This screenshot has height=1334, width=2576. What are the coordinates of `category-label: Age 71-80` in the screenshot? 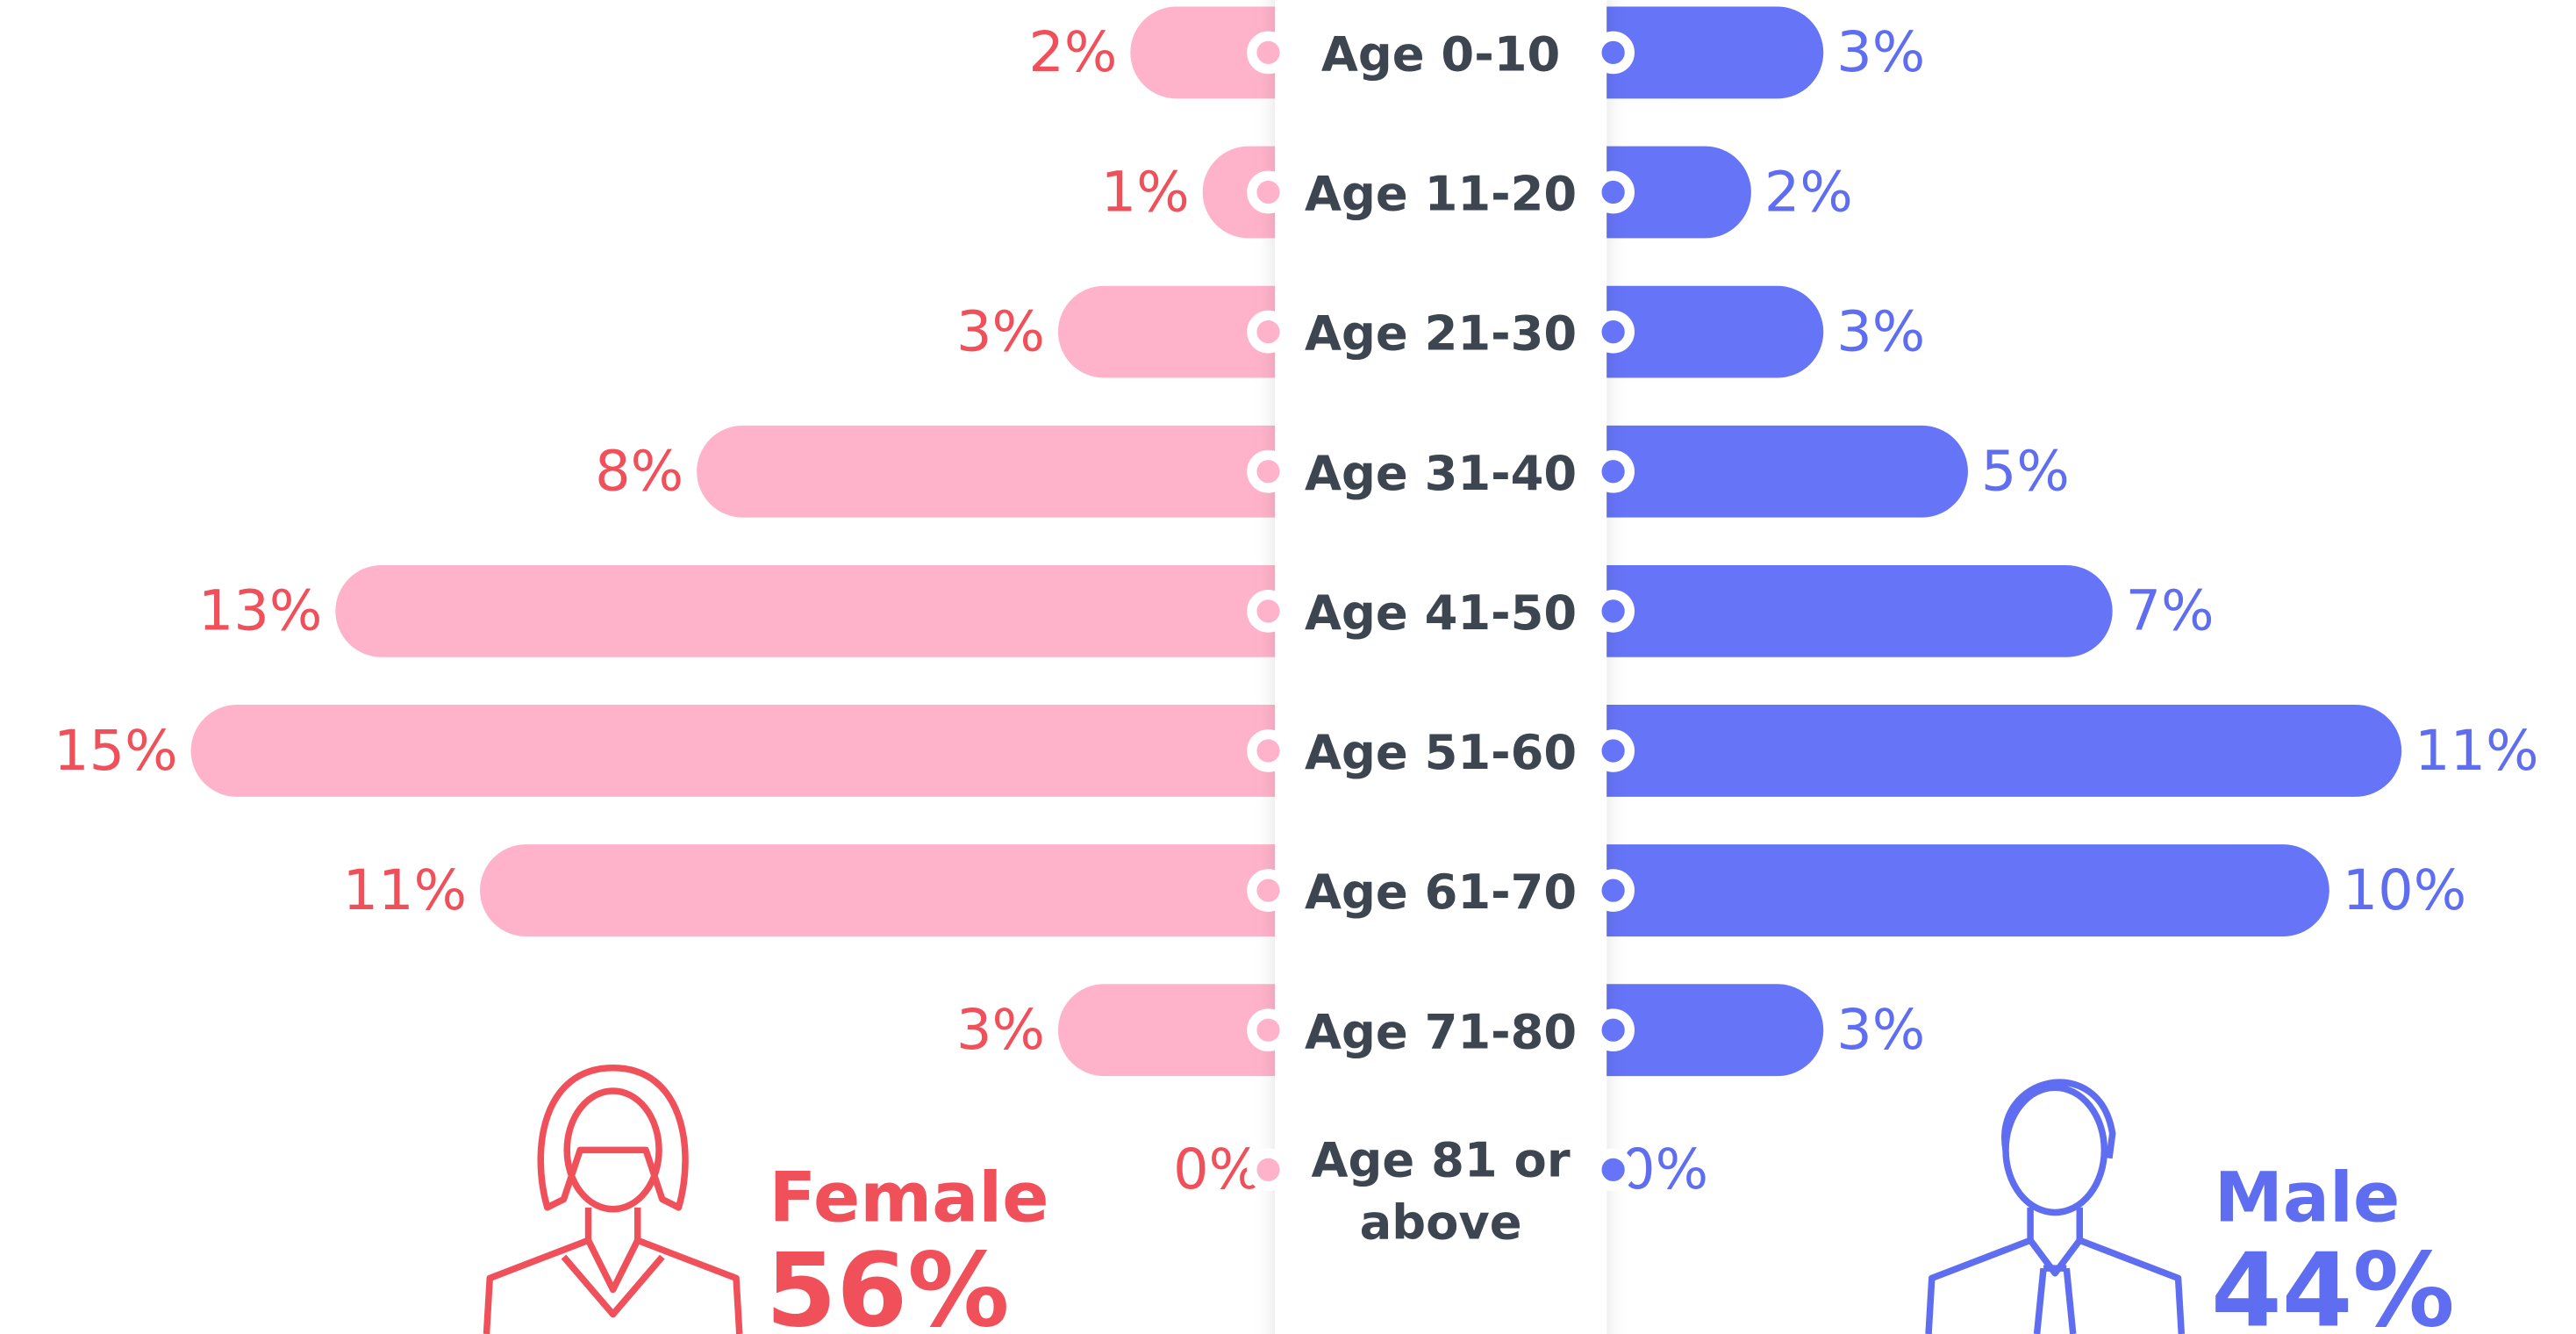 It's located at (1441, 1032).